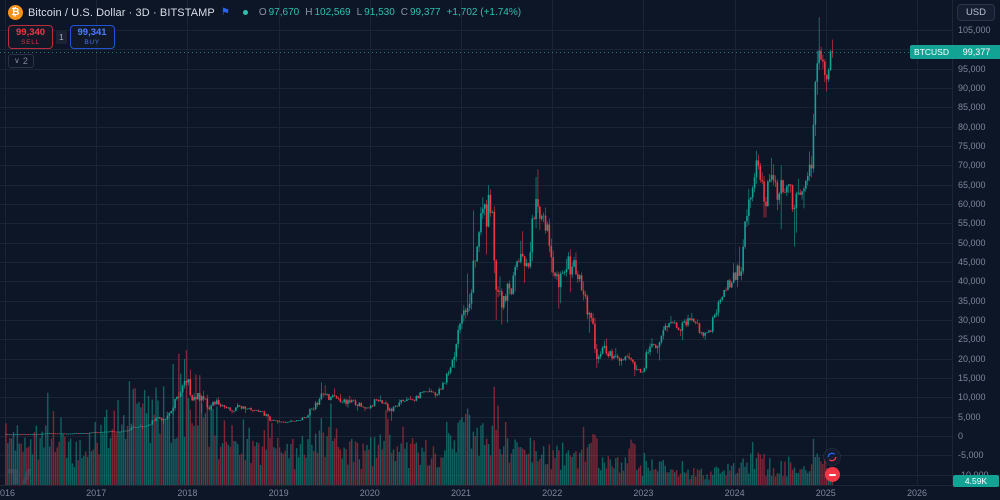  I want to click on price-axis-label: 105,000, so click(974, 30).